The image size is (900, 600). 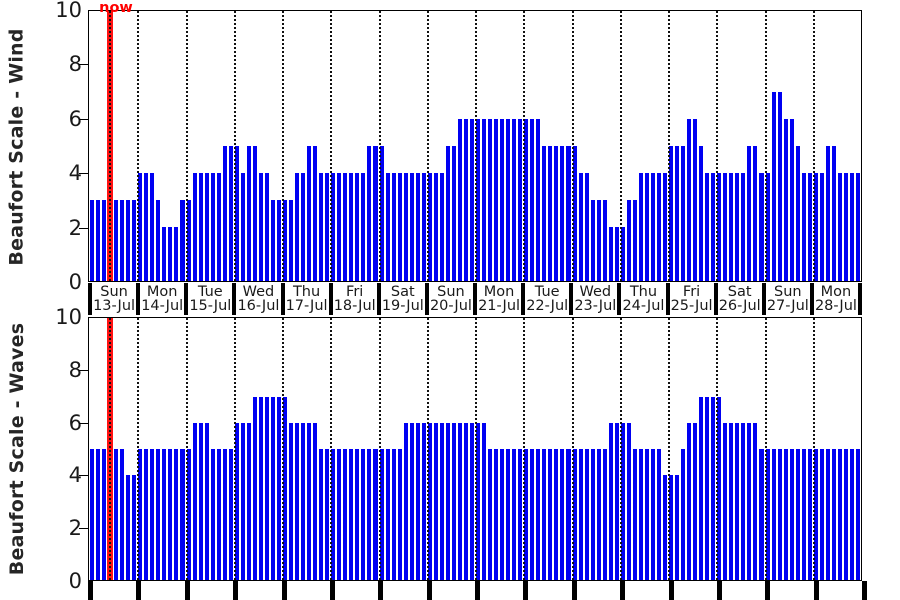 I want to click on day-label-cell: Wed 23-Jul, so click(x=593, y=299).